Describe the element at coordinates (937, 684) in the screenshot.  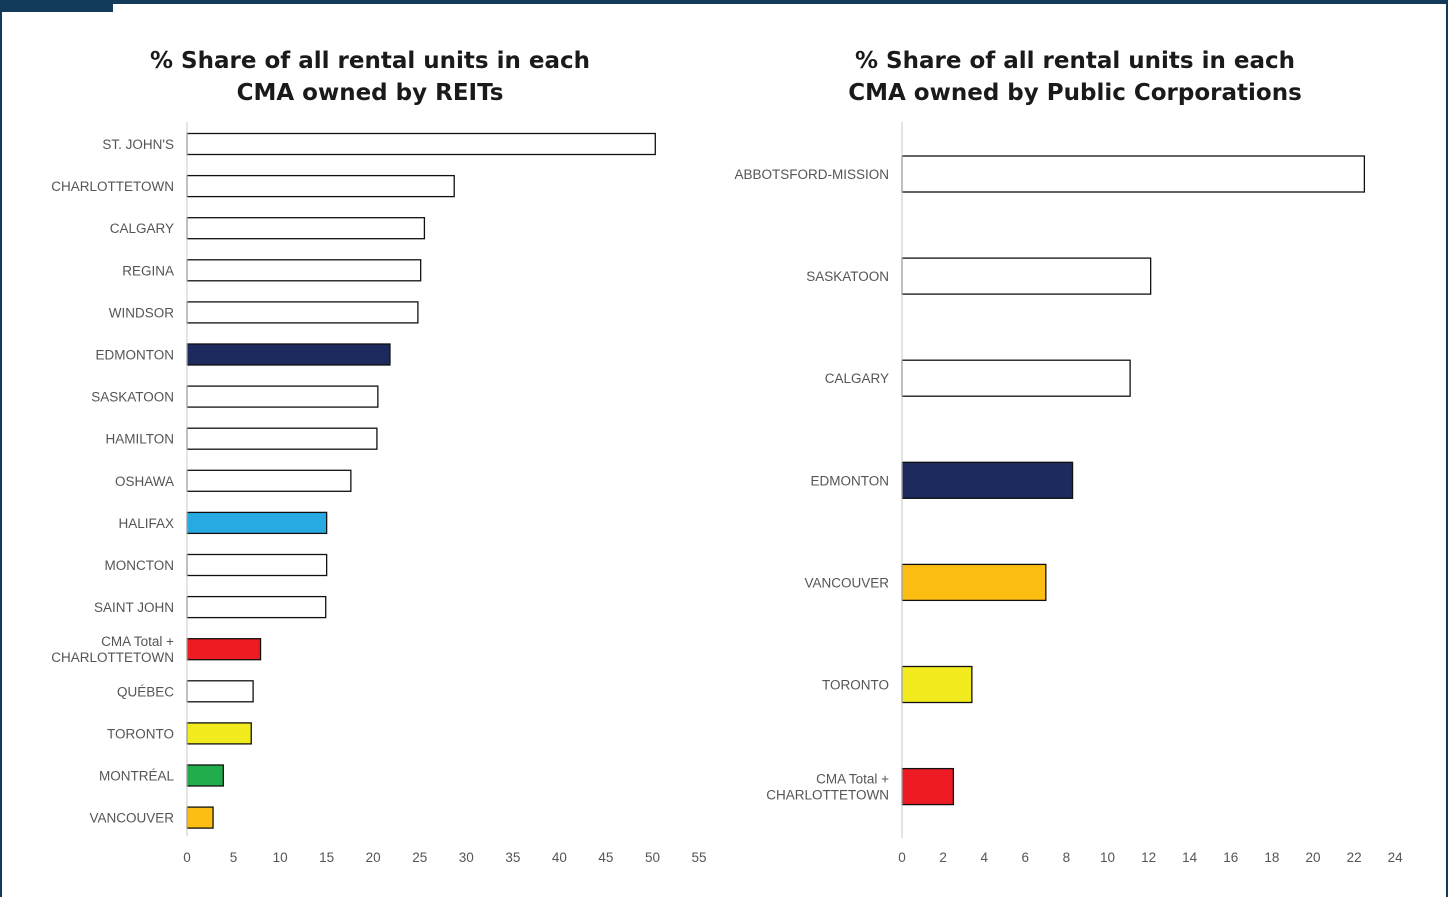
I see `bar-public-toronto` at that location.